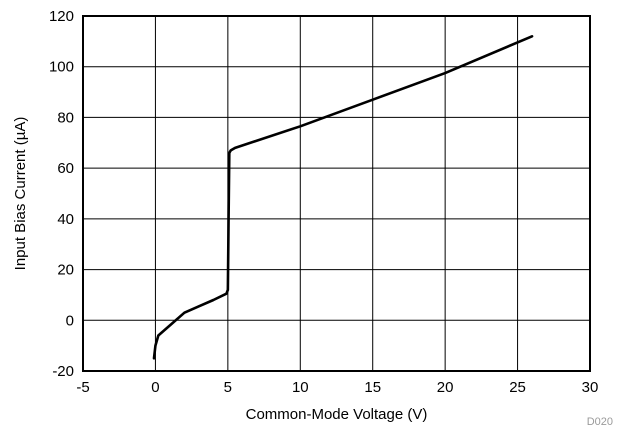  Describe the element at coordinates (65, 168) in the screenshot. I see `y-tick-label: 60` at that location.